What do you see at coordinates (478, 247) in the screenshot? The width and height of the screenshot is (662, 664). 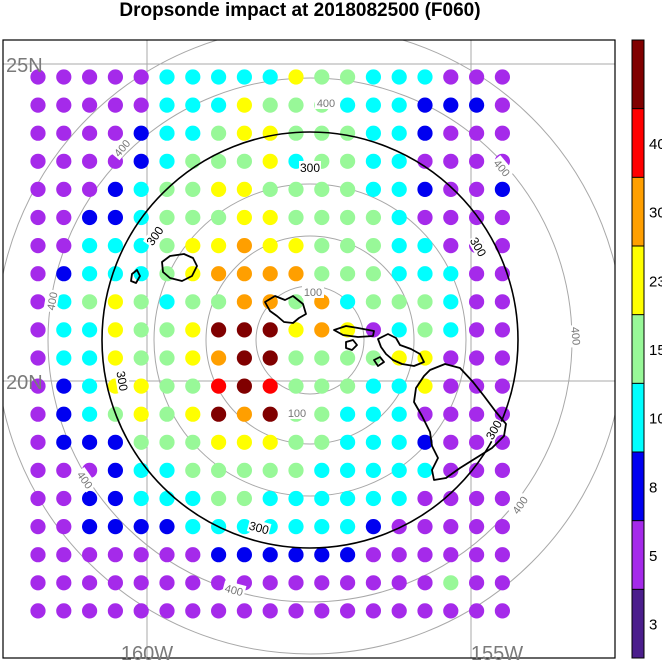 I see `contour-label: 300` at bounding box center [478, 247].